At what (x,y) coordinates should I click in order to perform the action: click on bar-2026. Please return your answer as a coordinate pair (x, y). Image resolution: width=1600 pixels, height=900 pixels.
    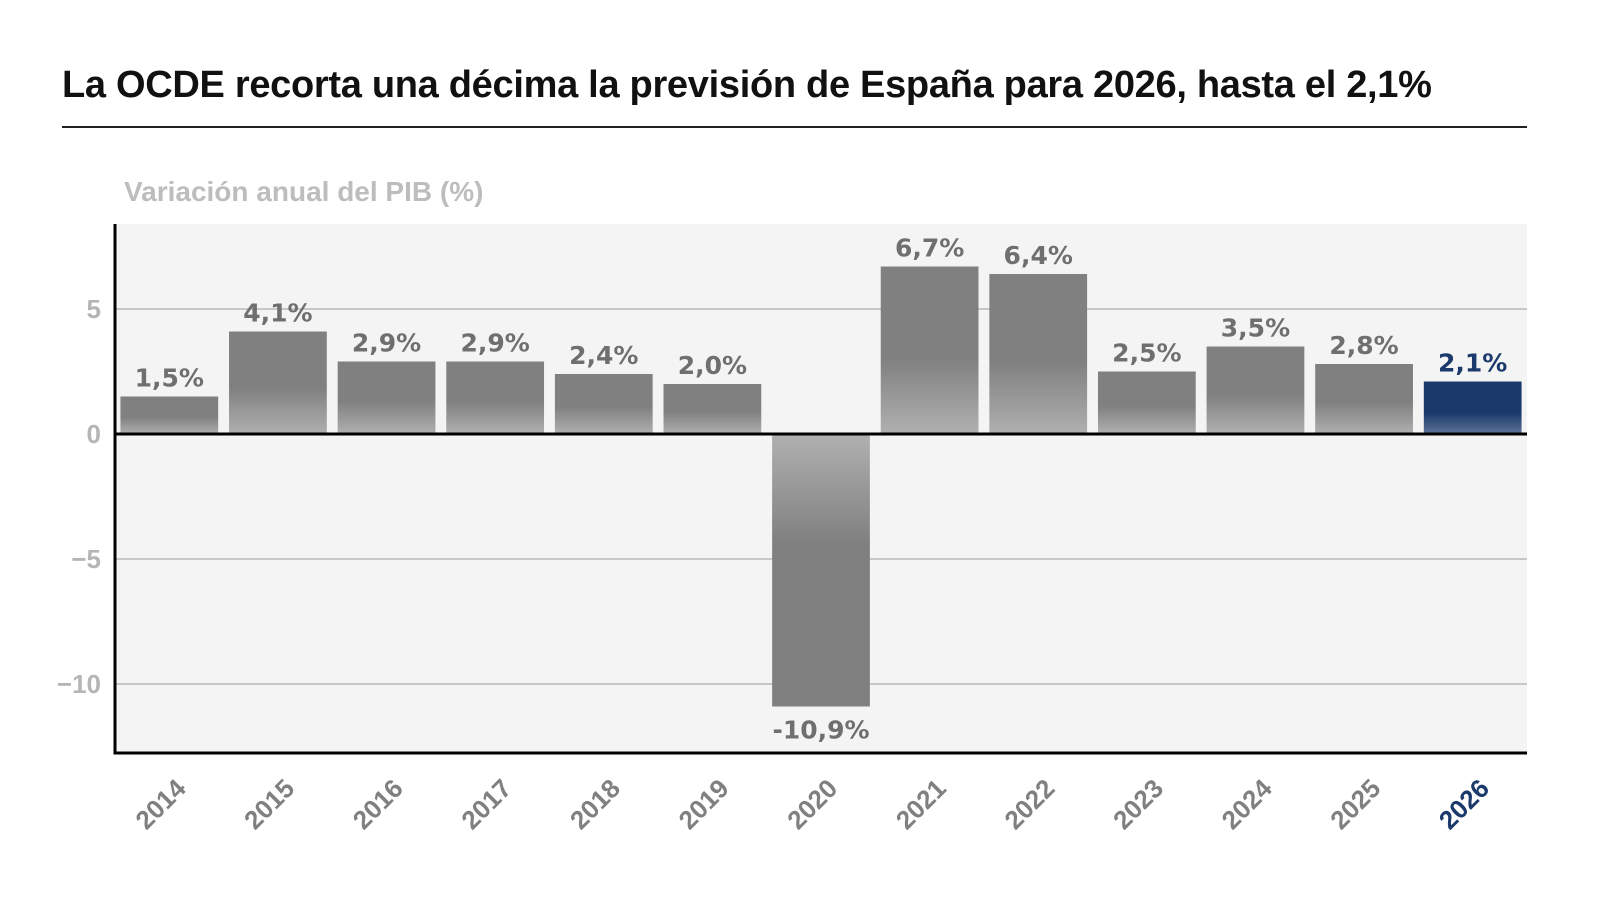
    Looking at the image, I should click on (1472, 407).